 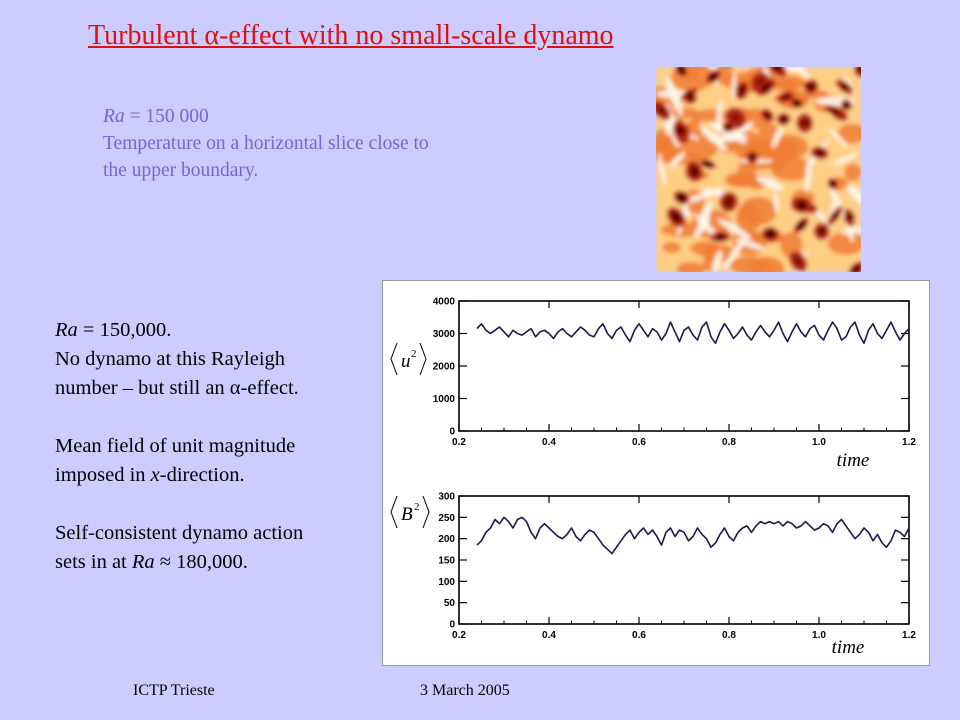 What do you see at coordinates (446, 582) in the screenshot?
I see `y-tick-label-2-2: 100` at bounding box center [446, 582].